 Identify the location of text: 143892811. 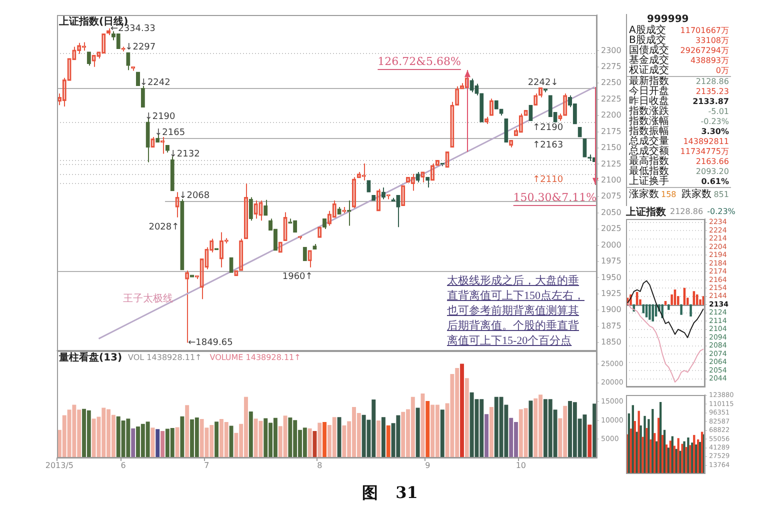
(706, 141).